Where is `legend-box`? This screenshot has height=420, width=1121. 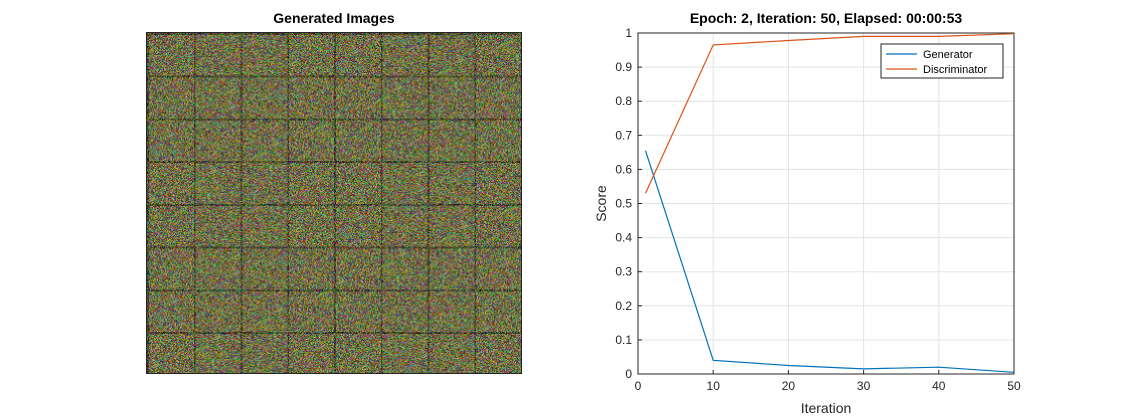 legend-box is located at coordinates (942, 61).